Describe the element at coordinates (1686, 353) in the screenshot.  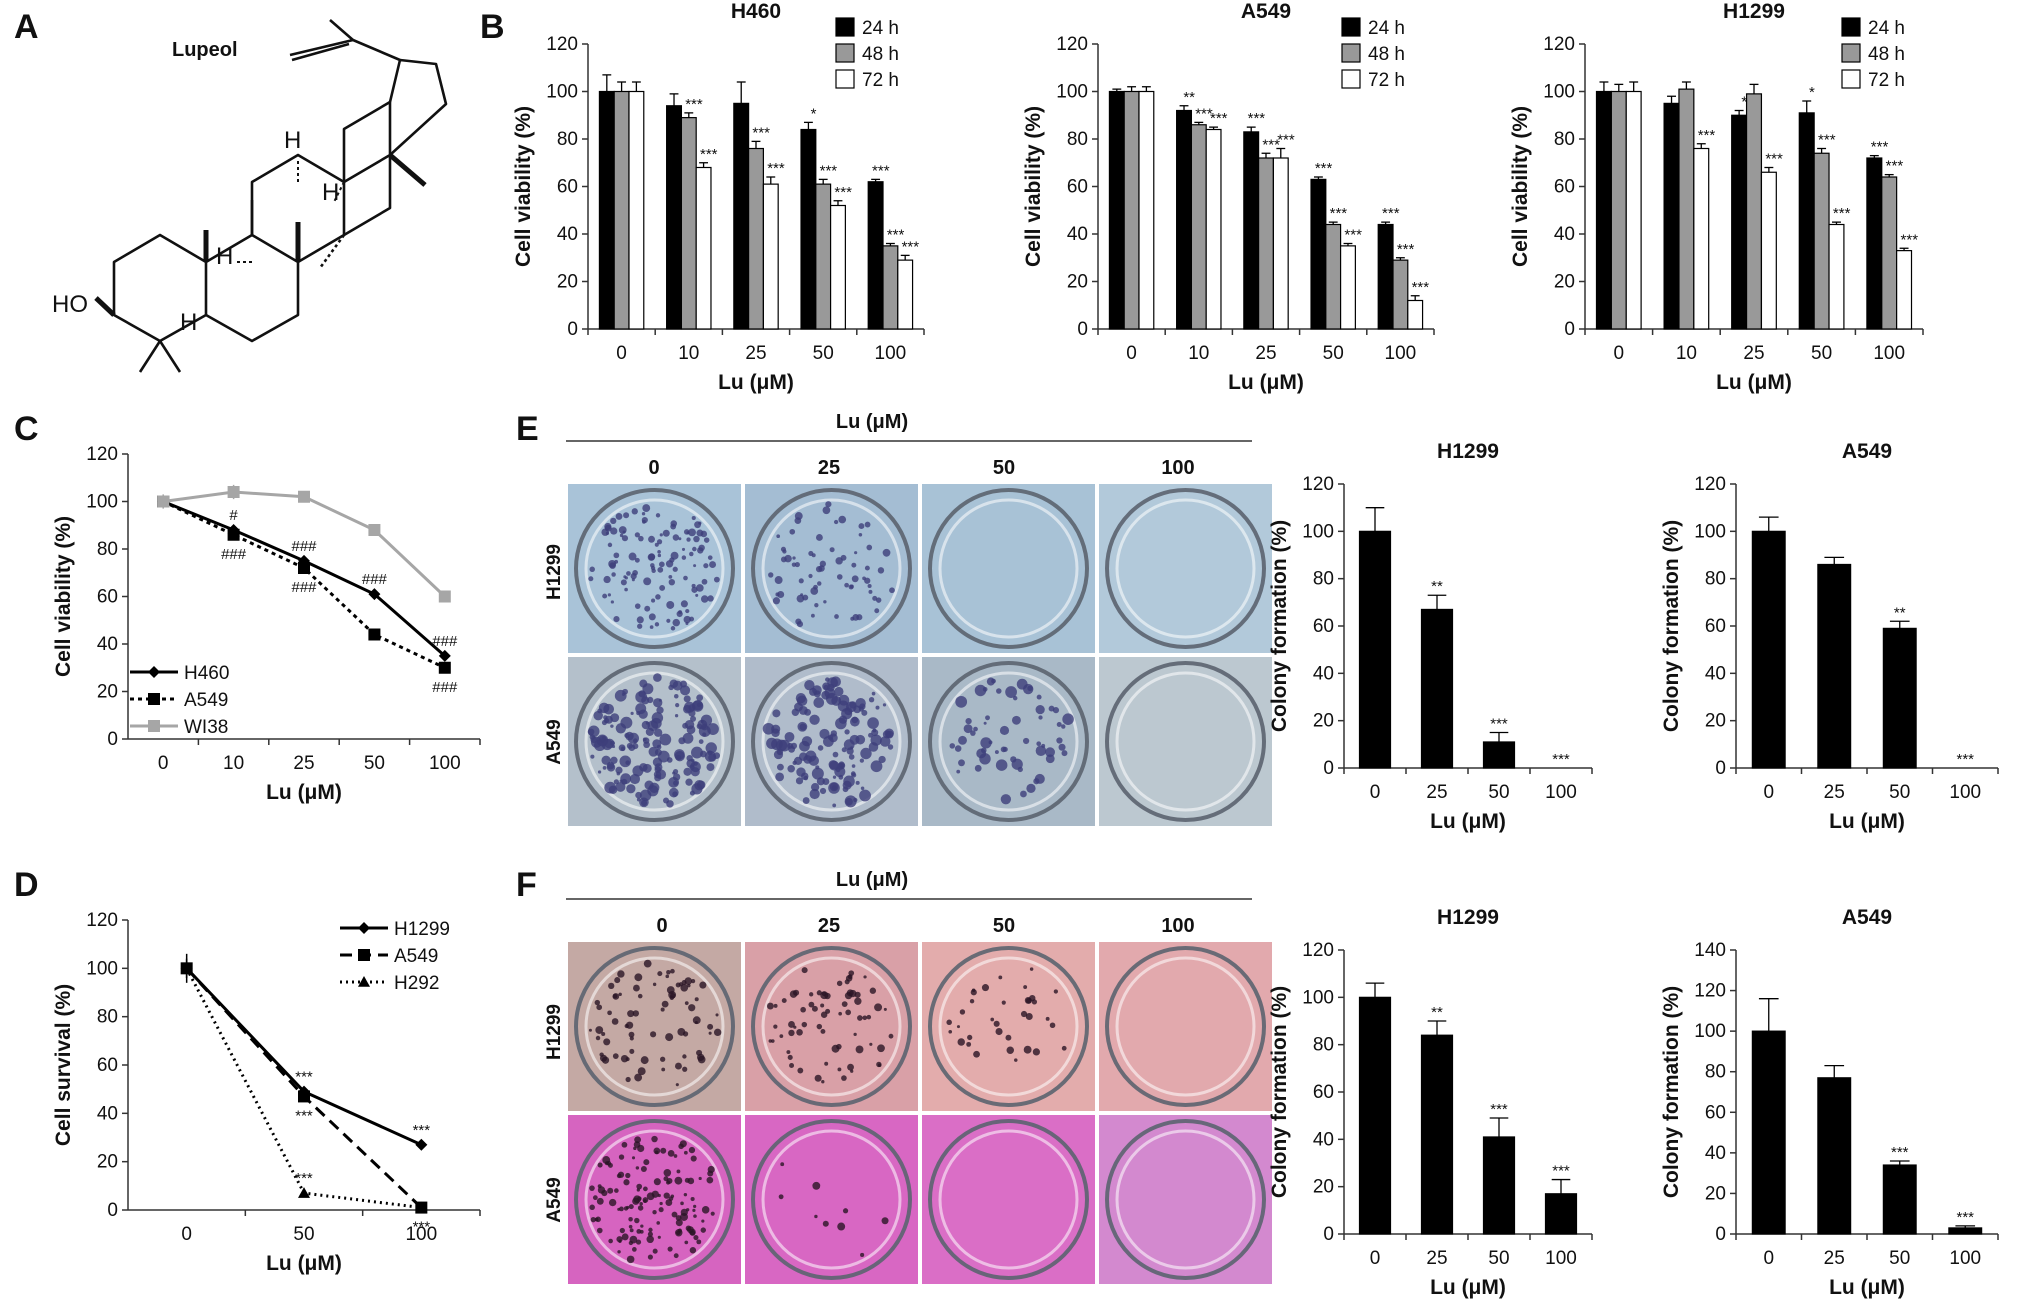
I see `x-tick-label: 10` at that location.